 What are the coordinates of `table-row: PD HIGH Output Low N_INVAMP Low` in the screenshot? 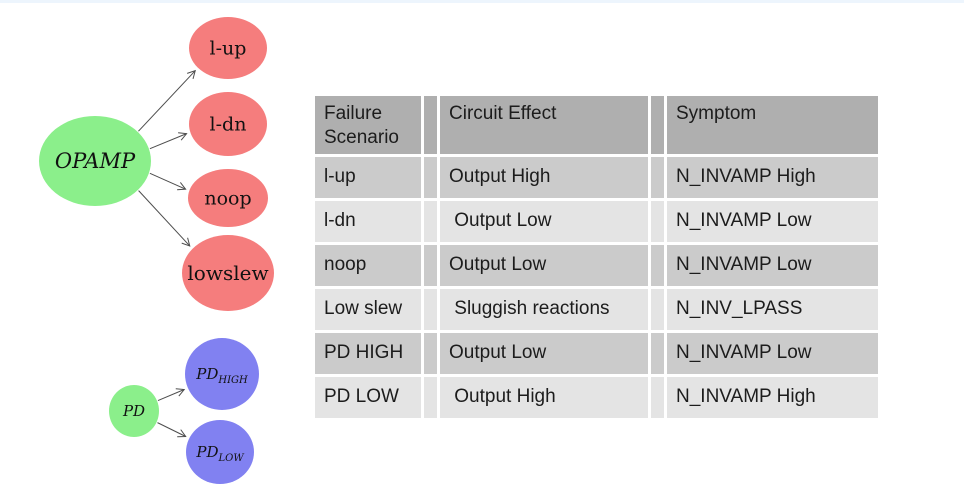 It's located at (596, 353).